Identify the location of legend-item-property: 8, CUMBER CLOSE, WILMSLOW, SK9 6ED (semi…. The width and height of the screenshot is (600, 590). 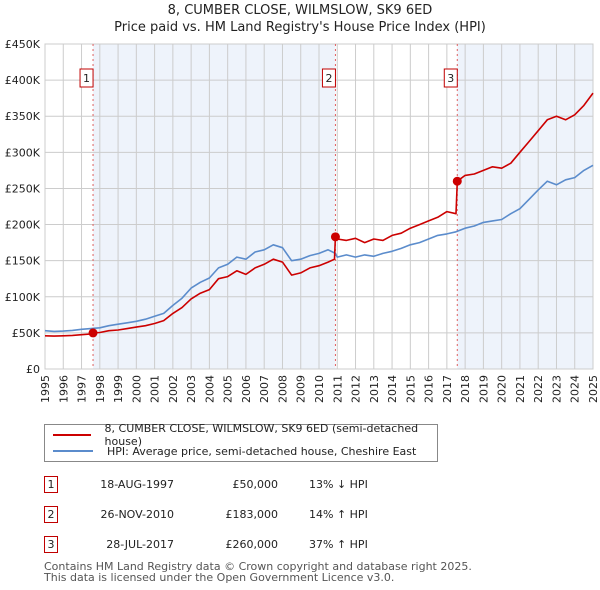
(245, 435).